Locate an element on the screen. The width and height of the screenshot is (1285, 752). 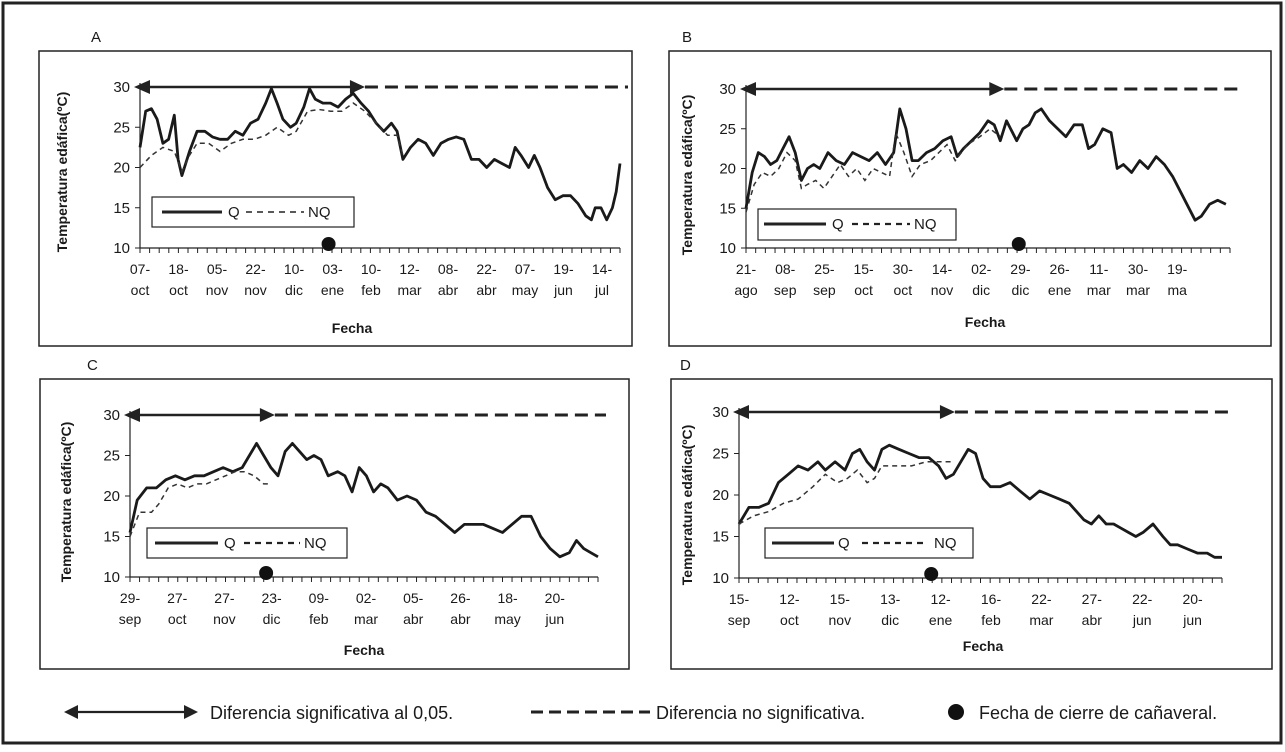
x-tick-label: 05- is located at coordinates (413, 598).